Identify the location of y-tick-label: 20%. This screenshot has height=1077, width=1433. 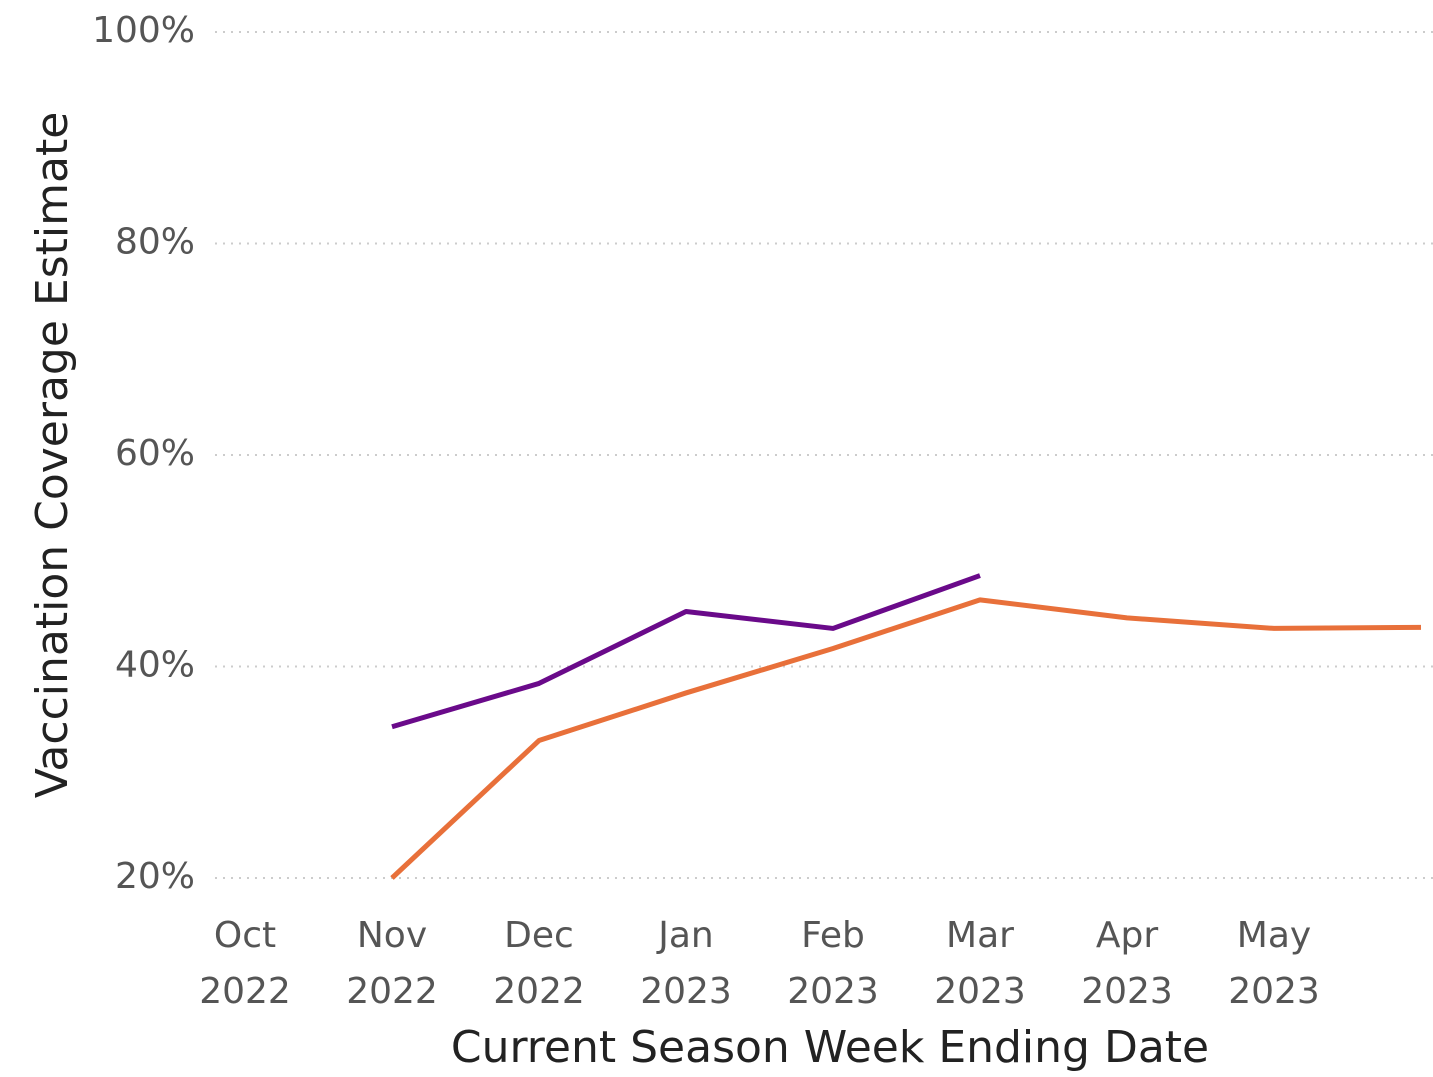
(155, 876).